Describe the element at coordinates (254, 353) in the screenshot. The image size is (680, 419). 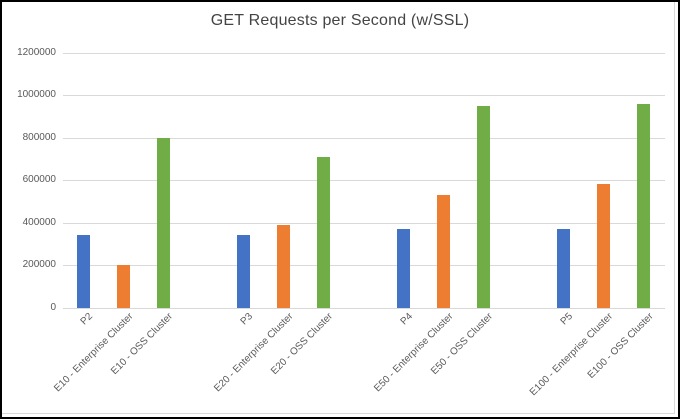
I see `x-axis-category-label: E20 - Enterprise Cluster` at that location.